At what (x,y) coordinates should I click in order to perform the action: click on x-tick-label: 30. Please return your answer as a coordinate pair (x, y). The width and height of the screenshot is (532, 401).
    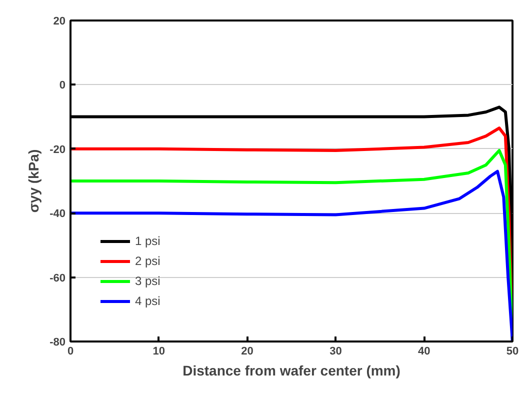
    Looking at the image, I should click on (336, 352).